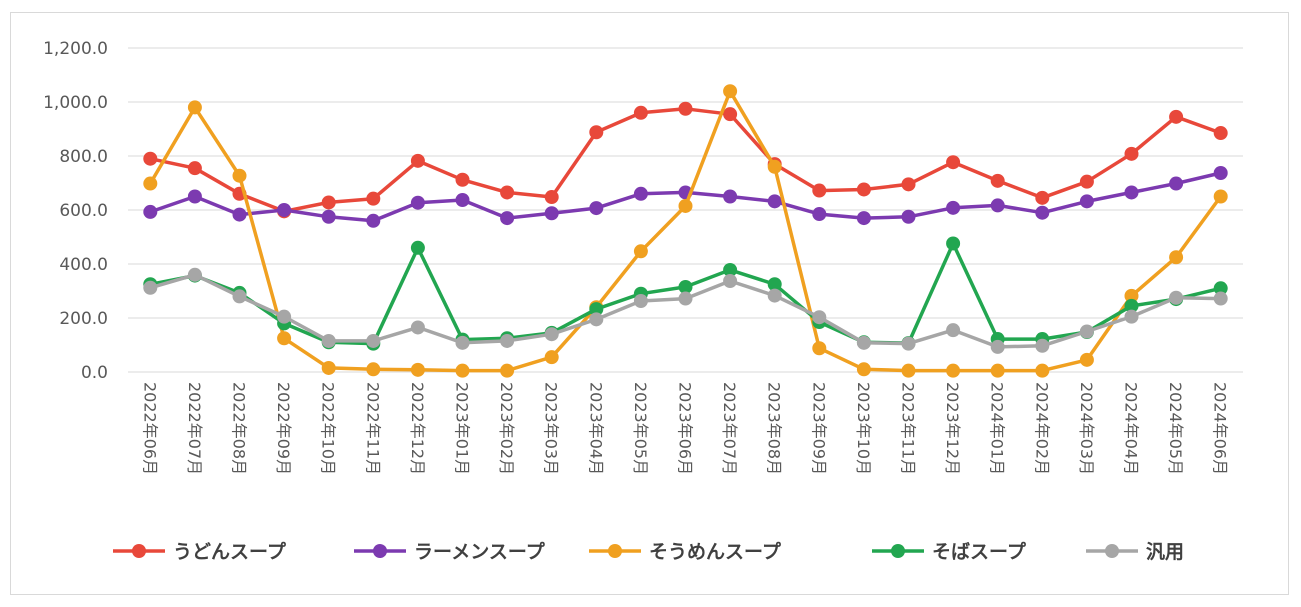 The width and height of the screenshot is (1301, 607). What do you see at coordinates (372, 428) in the screenshot?
I see `x-tick-label: 2022年11月` at bounding box center [372, 428].